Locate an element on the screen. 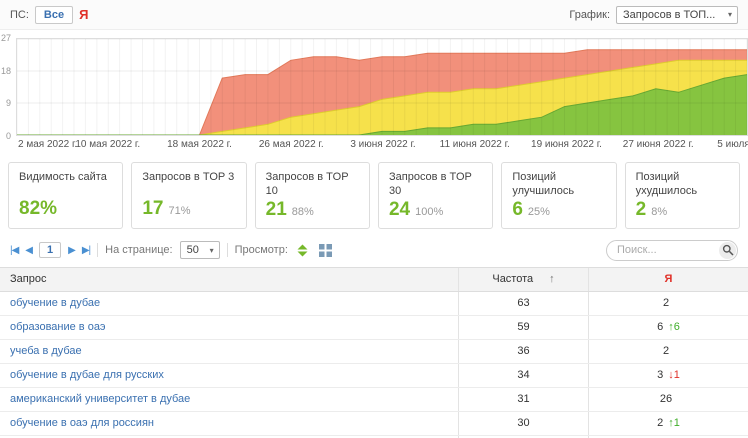  stat-card: Позиций улучшилось 6 25% is located at coordinates (559, 195).